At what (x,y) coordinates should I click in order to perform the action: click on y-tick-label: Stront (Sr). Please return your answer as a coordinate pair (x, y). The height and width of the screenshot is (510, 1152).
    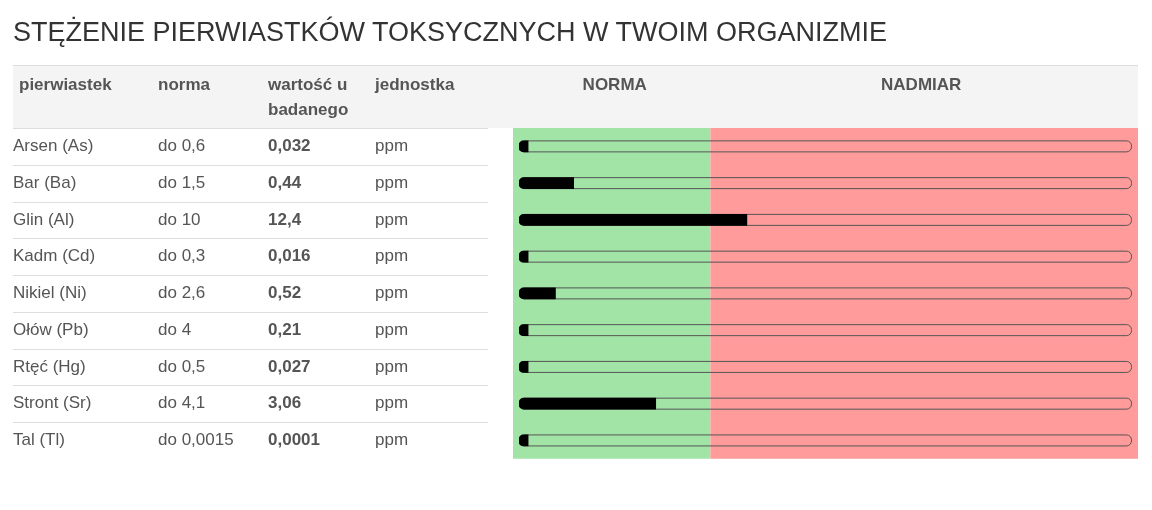
    Looking at the image, I should click on (52, 403).